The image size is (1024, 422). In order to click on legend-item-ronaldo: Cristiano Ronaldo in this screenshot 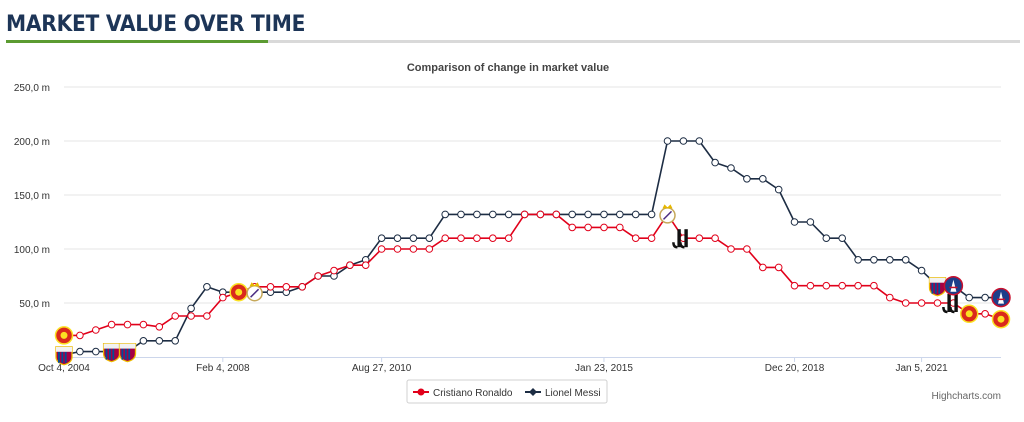, I will do `click(463, 393)`.